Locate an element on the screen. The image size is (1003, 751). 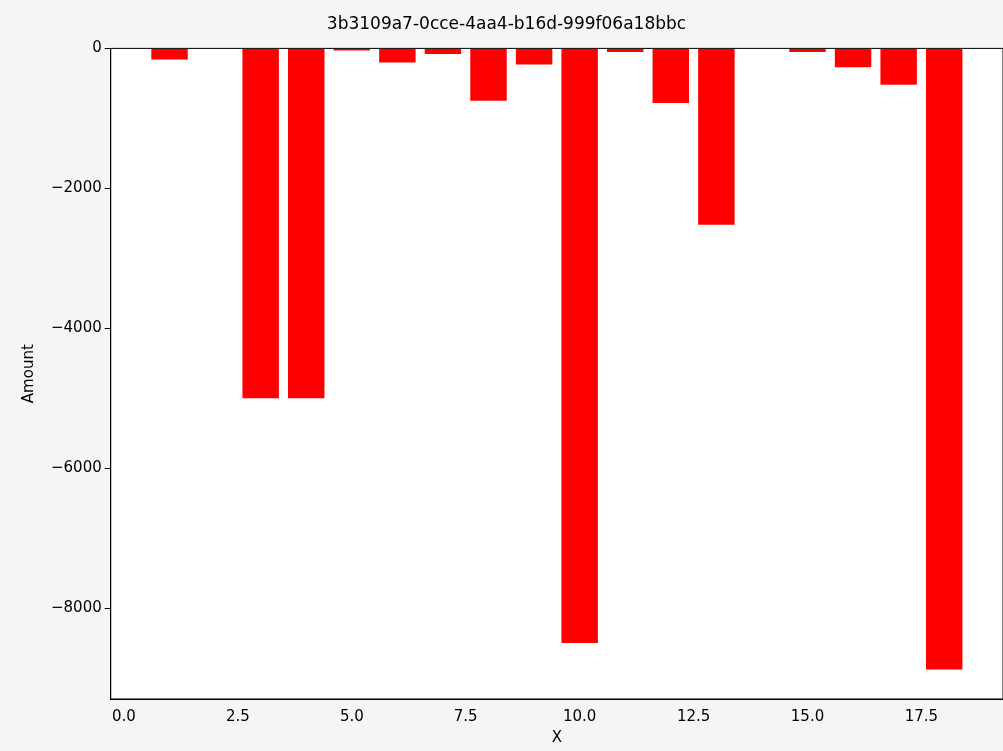
y-tick-label: 0 is located at coordinates (97, 47).